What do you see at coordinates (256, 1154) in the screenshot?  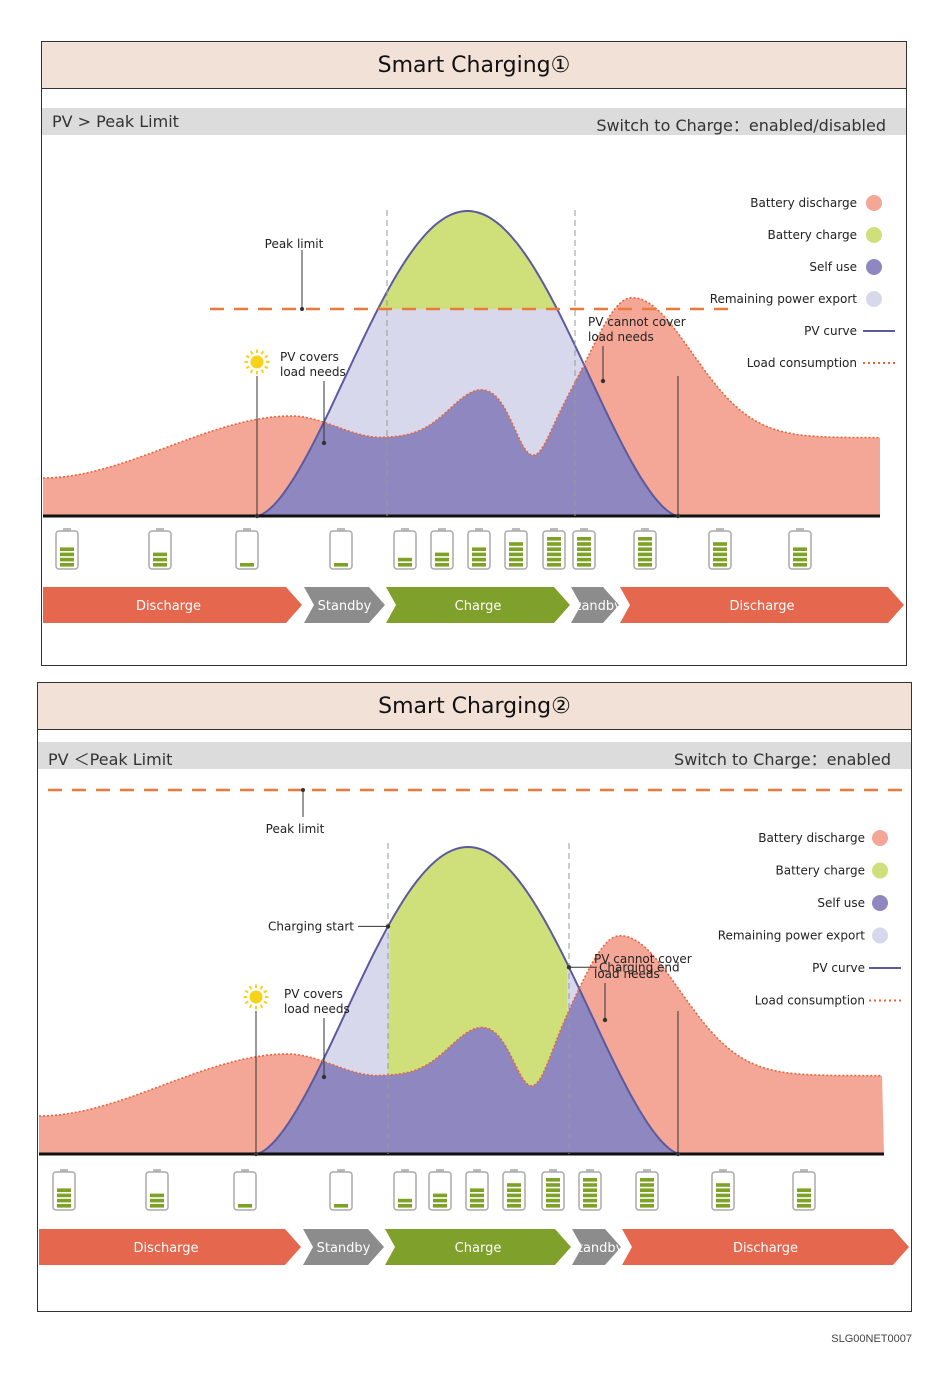 I see `sunrise-dot` at bounding box center [256, 1154].